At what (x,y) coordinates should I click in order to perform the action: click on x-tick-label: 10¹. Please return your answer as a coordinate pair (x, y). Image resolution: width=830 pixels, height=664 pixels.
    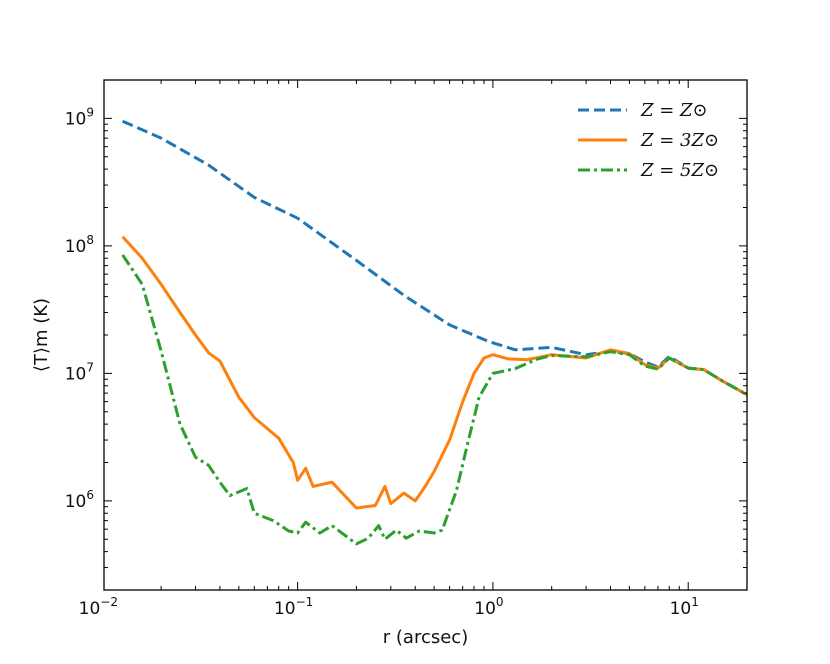
    Looking at the image, I should click on (684, 607).